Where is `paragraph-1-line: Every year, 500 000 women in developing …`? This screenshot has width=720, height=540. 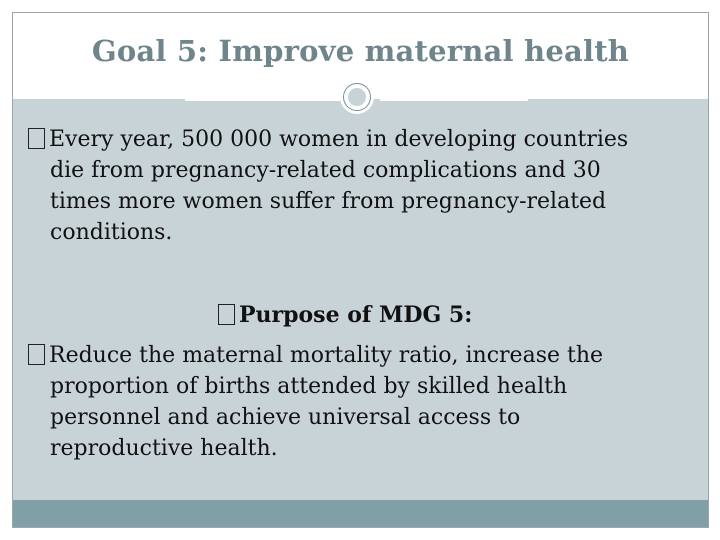
paragraph-1-line: Every year, 500 000 women in developing … is located at coordinates (328, 139).